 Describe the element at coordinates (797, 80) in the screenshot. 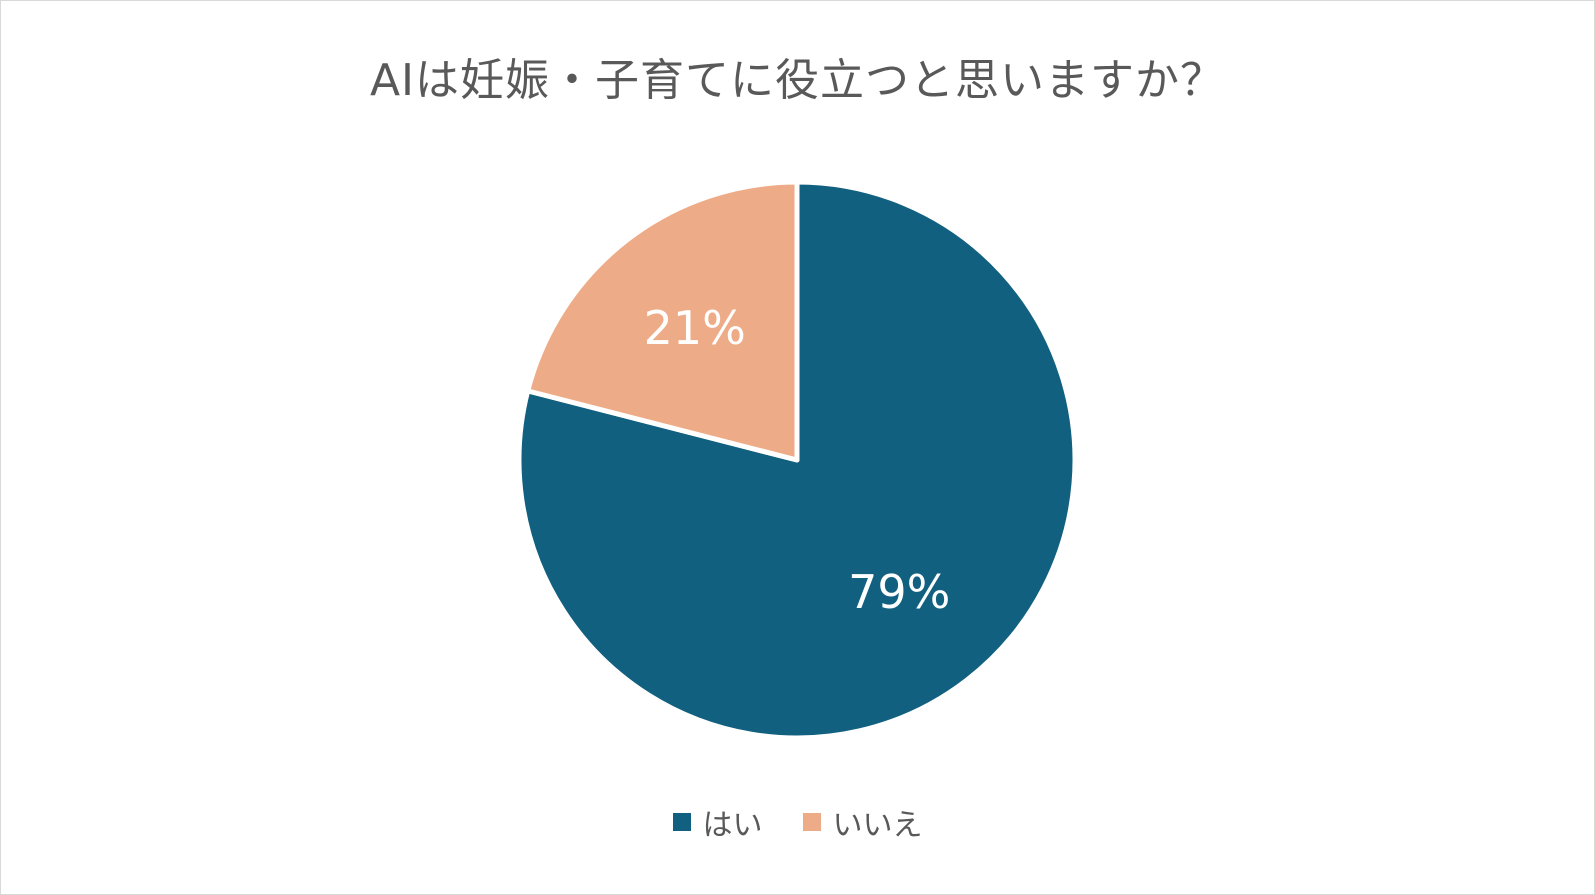

I see `chart-title: AIは妊娠・子育てに役立つと思いますか？` at that location.